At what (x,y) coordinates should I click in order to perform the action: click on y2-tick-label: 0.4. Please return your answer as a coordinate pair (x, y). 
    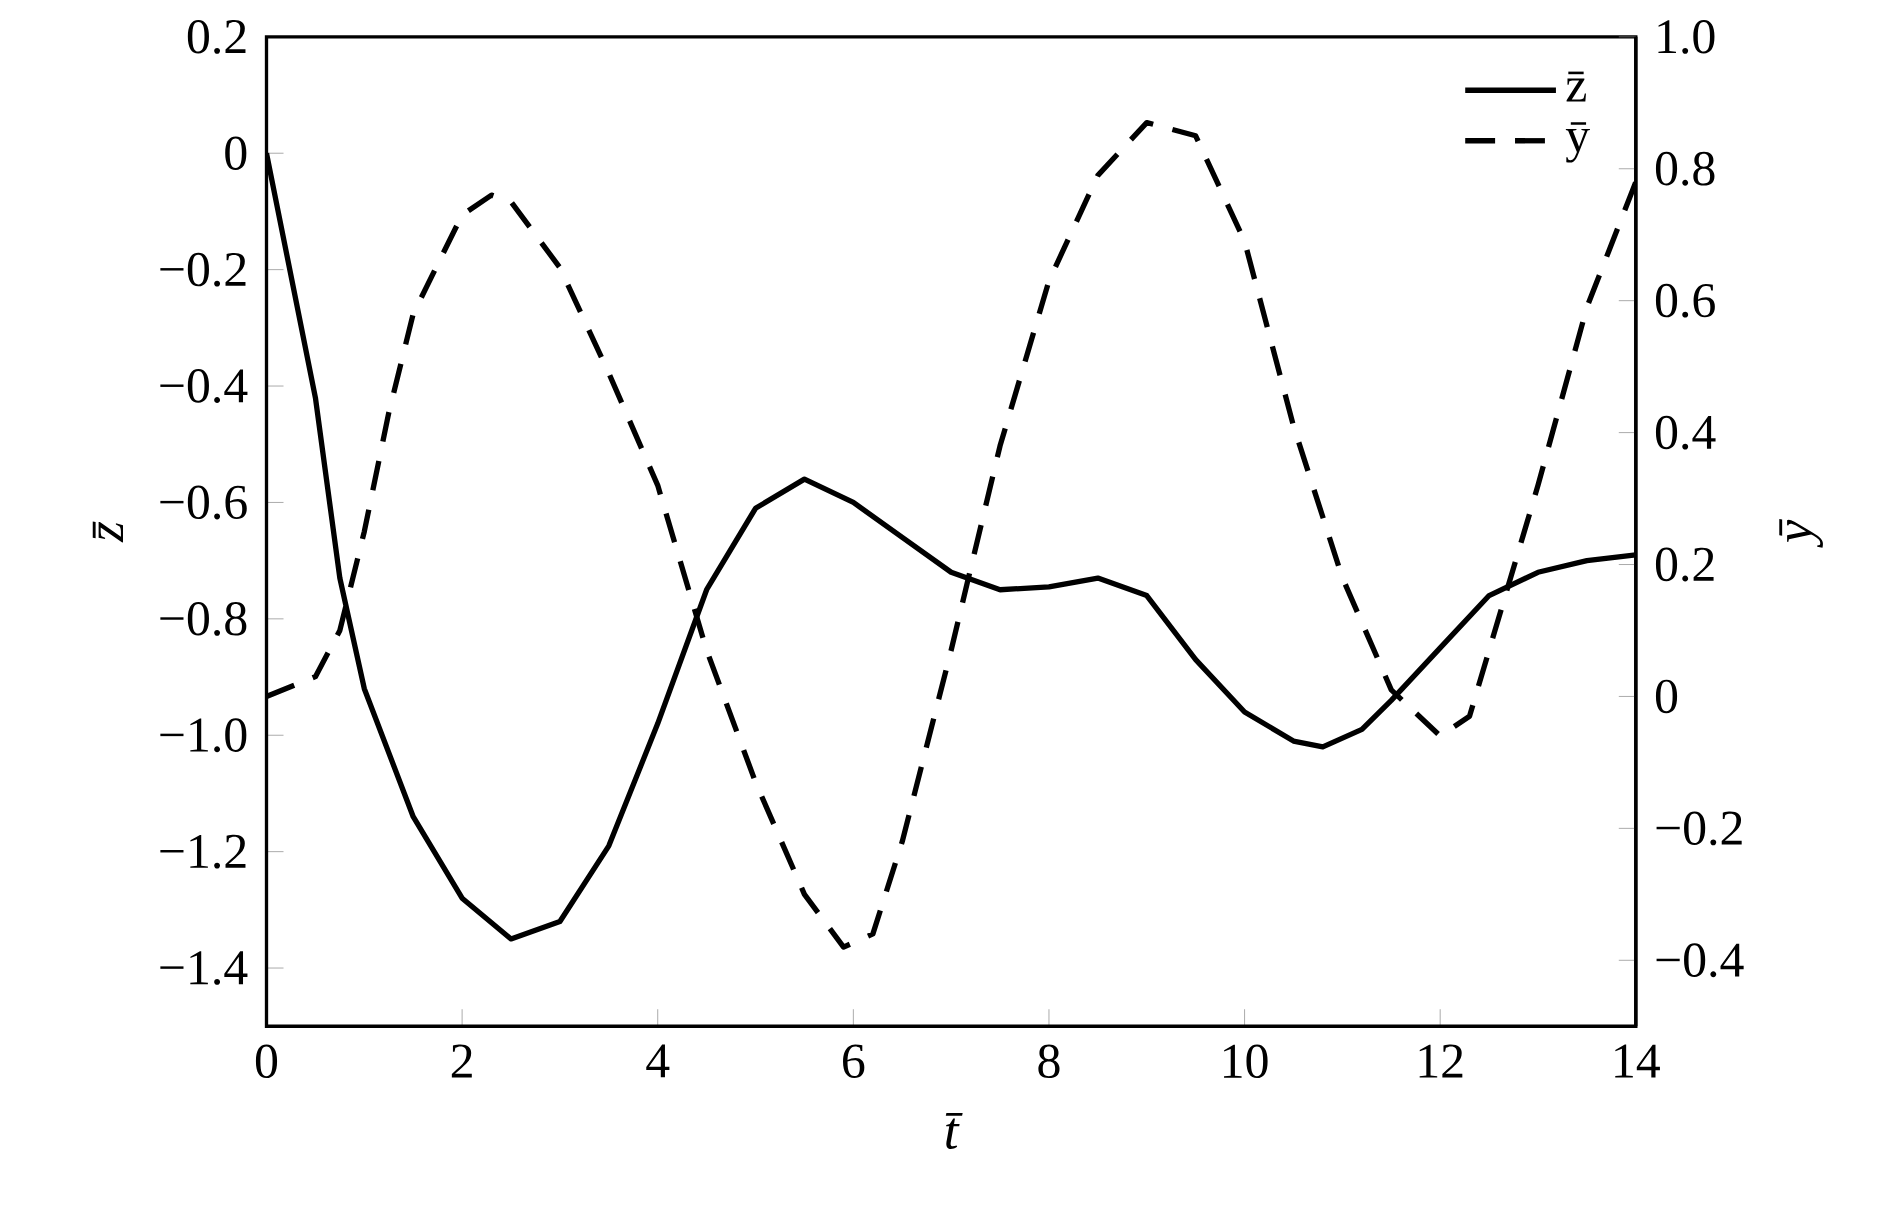
    Looking at the image, I should click on (1685, 432).